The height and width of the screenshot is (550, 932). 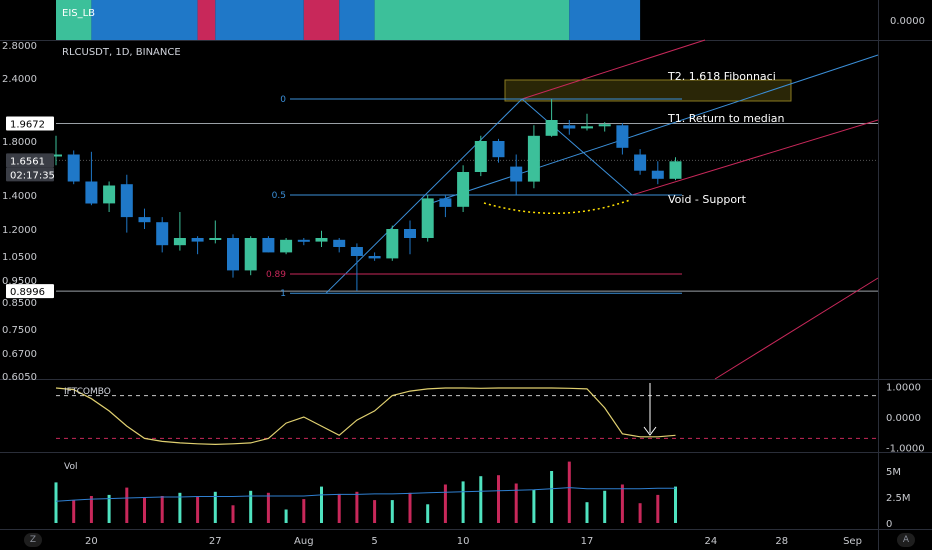 What do you see at coordinates (19, 281) in the screenshot?
I see `price-tick-label: 0.9500` at bounding box center [19, 281].